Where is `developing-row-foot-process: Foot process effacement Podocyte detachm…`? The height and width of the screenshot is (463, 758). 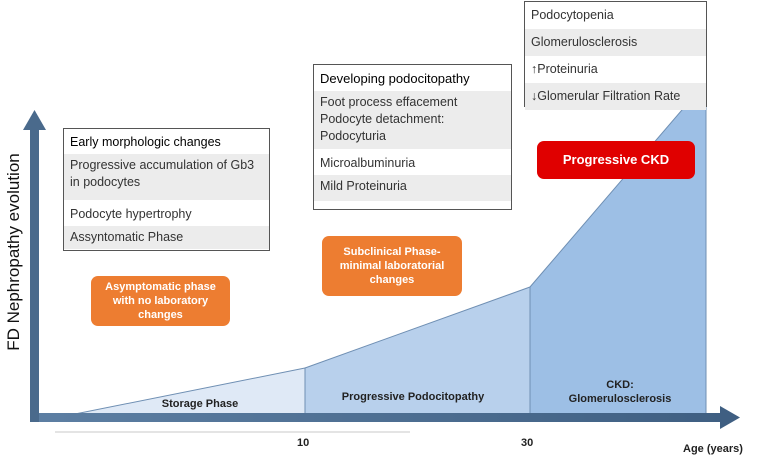
developing-row-foot-process: Foot process effacement Podocyte detachm… is located at coordinates (412, 120).